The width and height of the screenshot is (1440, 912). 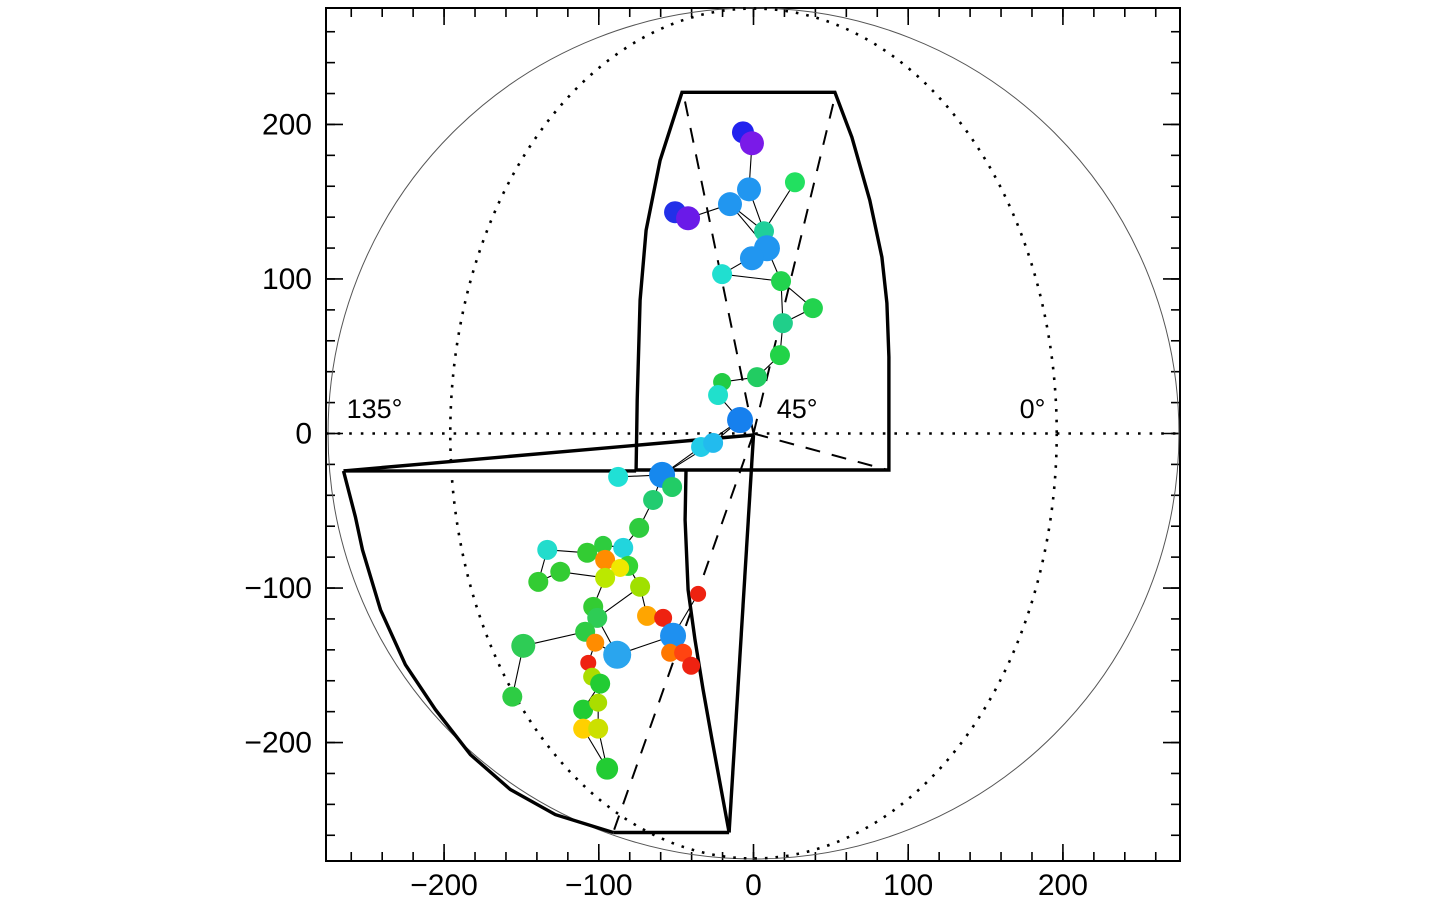 I want to click on survey-outline-south-outer-arc, so click(x=477, y=652).